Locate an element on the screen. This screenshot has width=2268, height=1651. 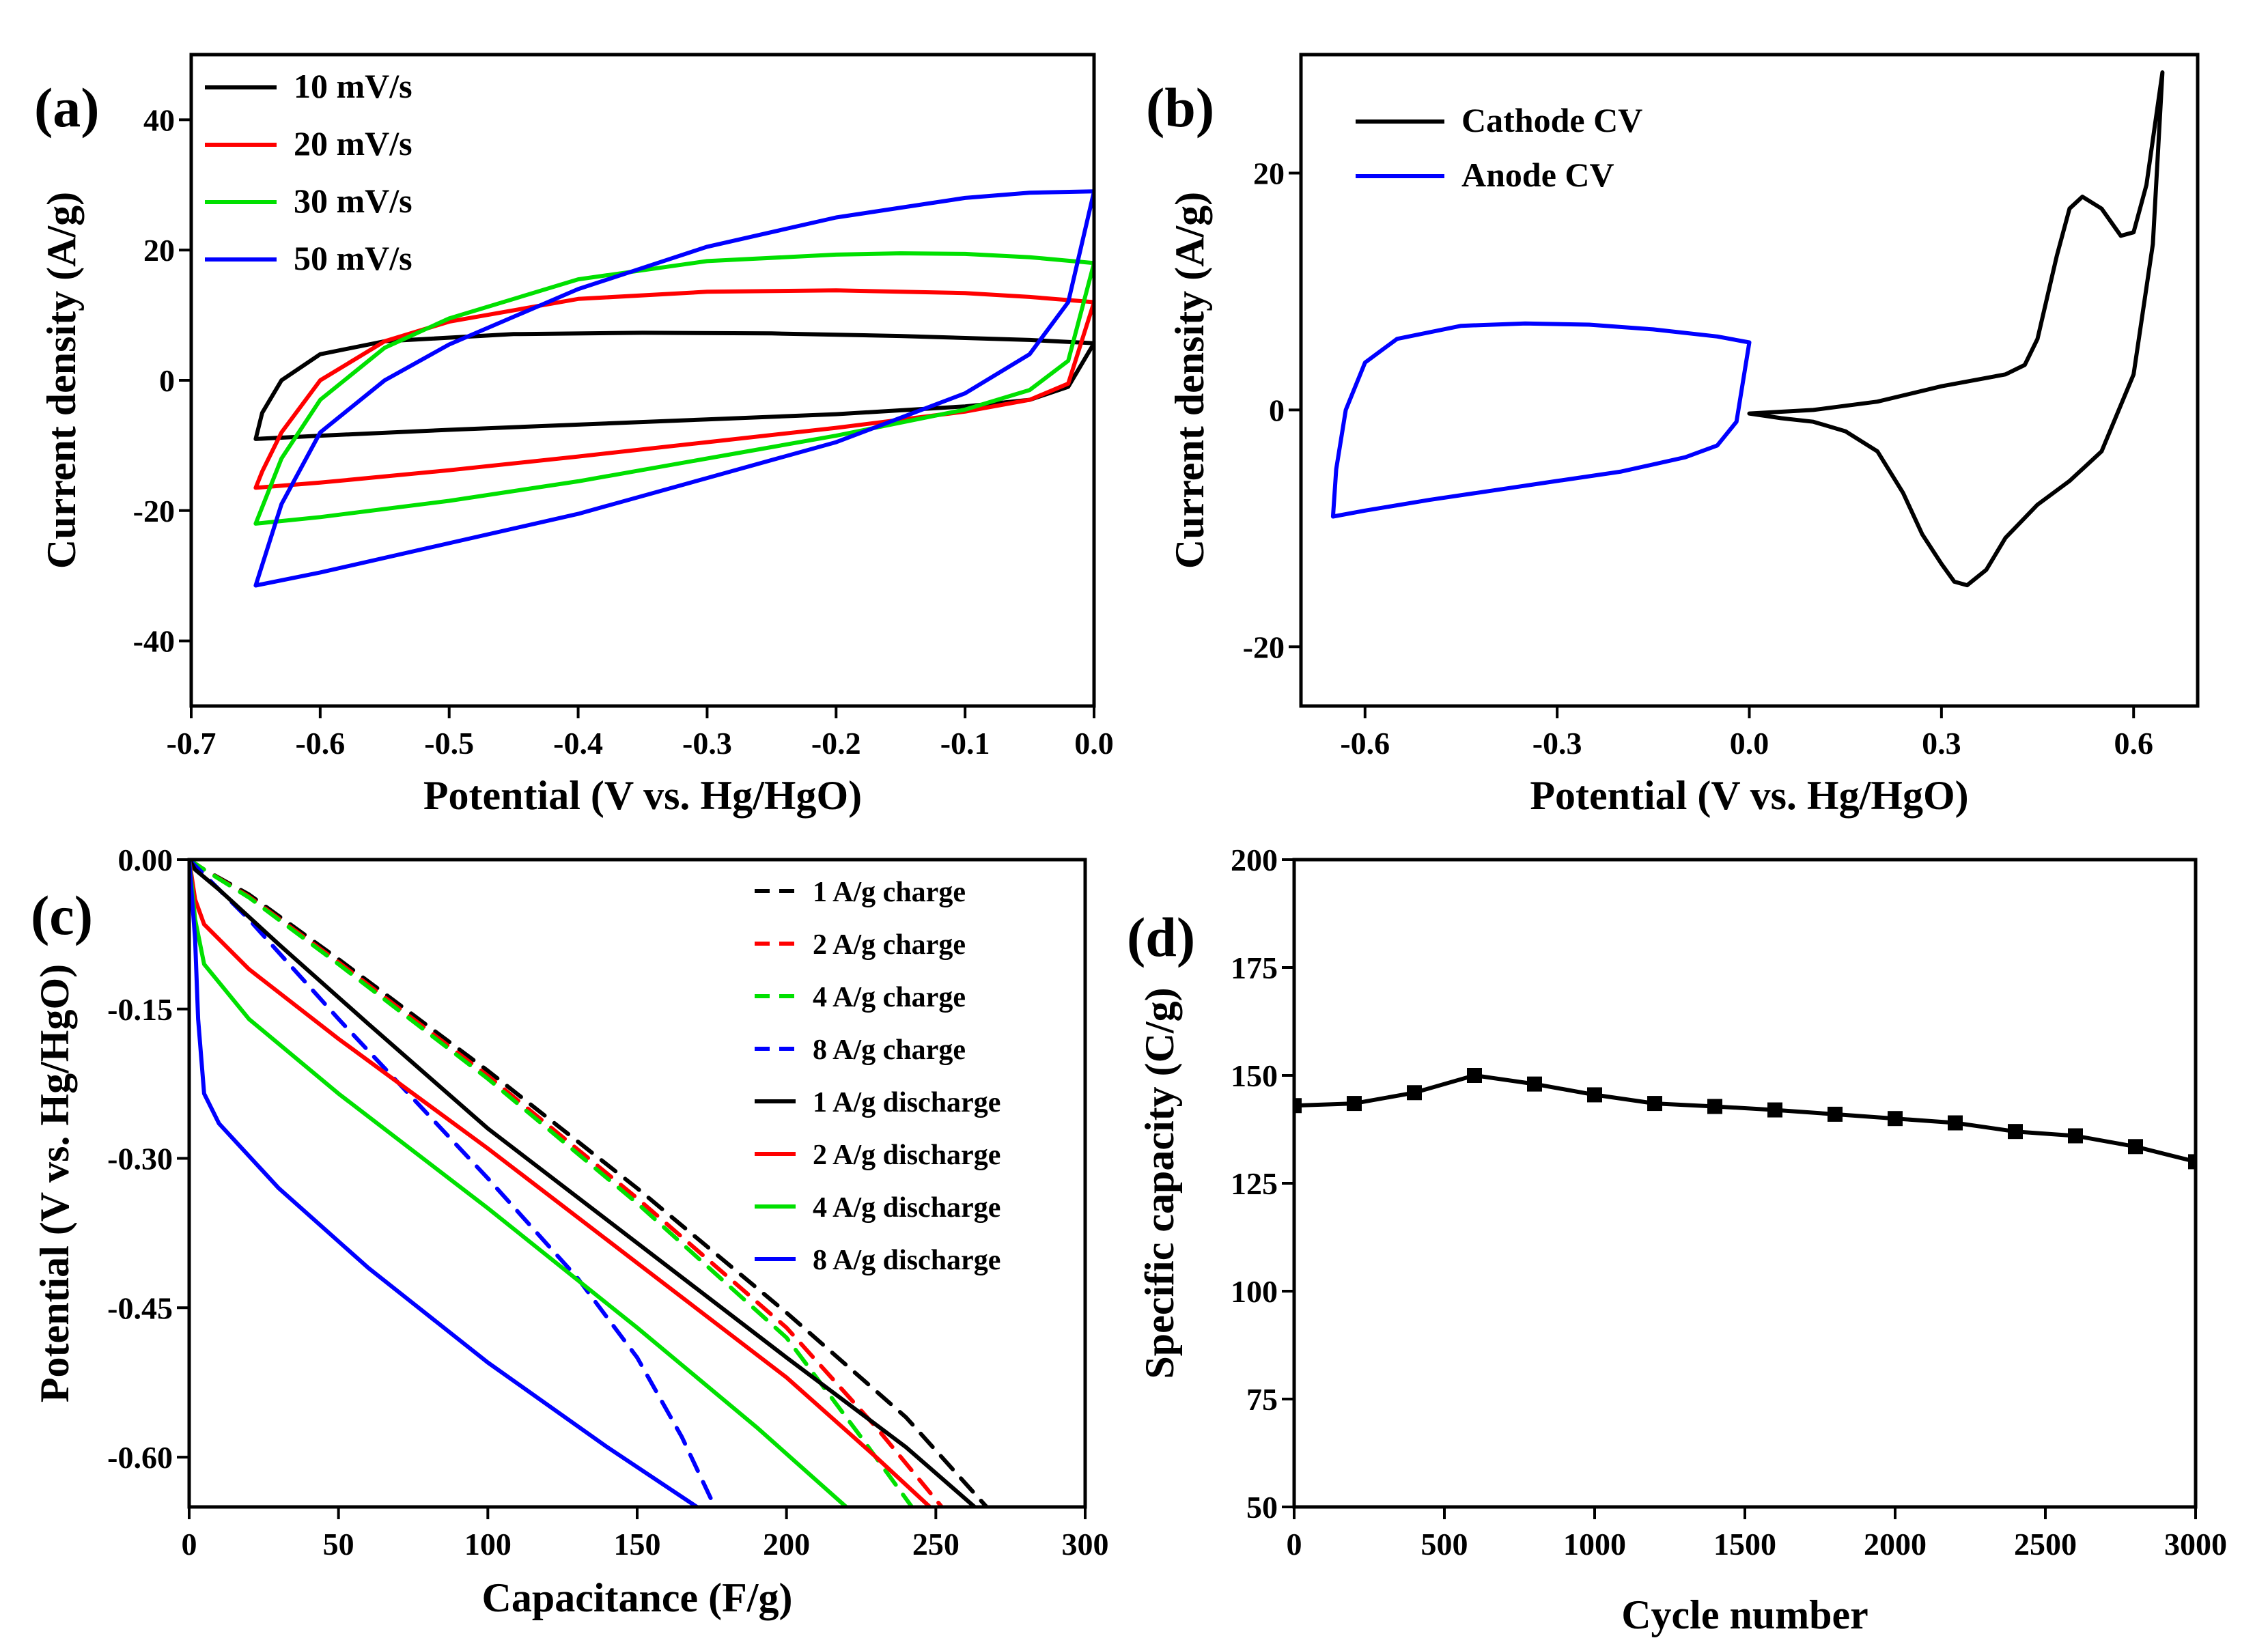
y-axis-title: Specific capacity (C/g) is located at coordinates (1159, 1183).